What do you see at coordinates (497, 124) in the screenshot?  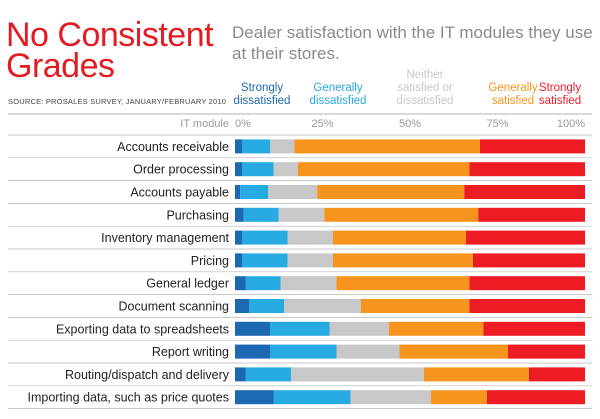 I see `x-tick-label-75: 75%` at bounding box center [497, 124].